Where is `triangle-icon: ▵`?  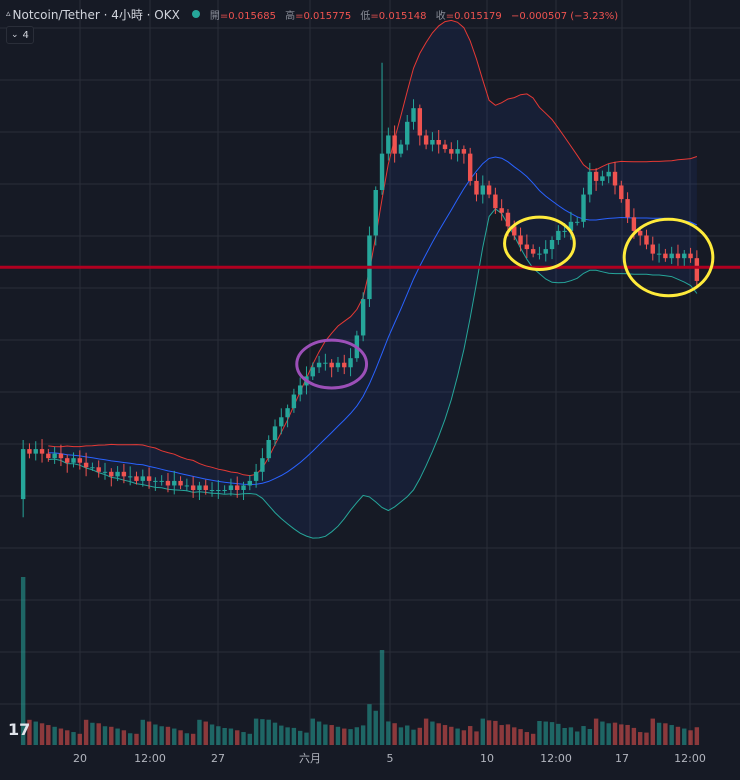 triangle-icon: ▵ is located at coordinates (8, 14).